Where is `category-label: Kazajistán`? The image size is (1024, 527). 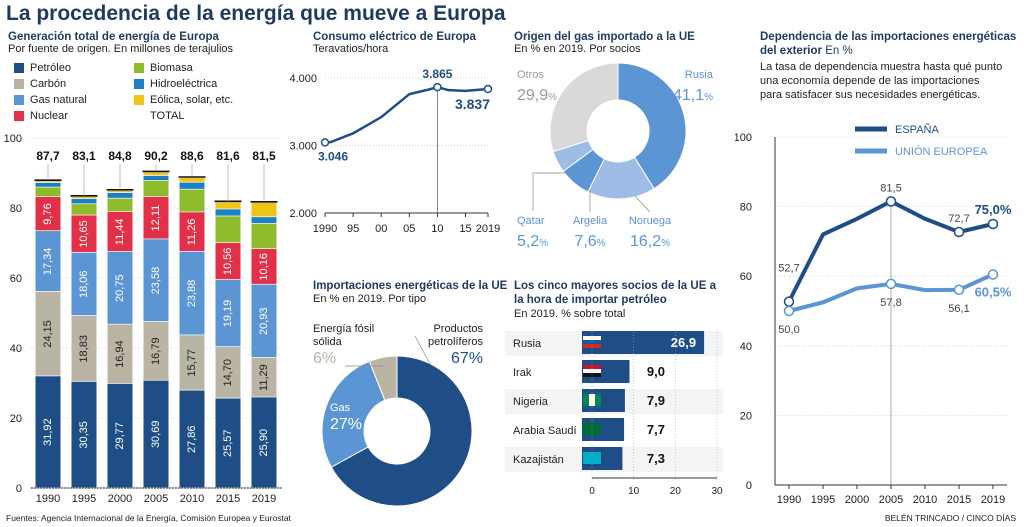 category-label: Kazajistán is located at coordinates (538, 460).